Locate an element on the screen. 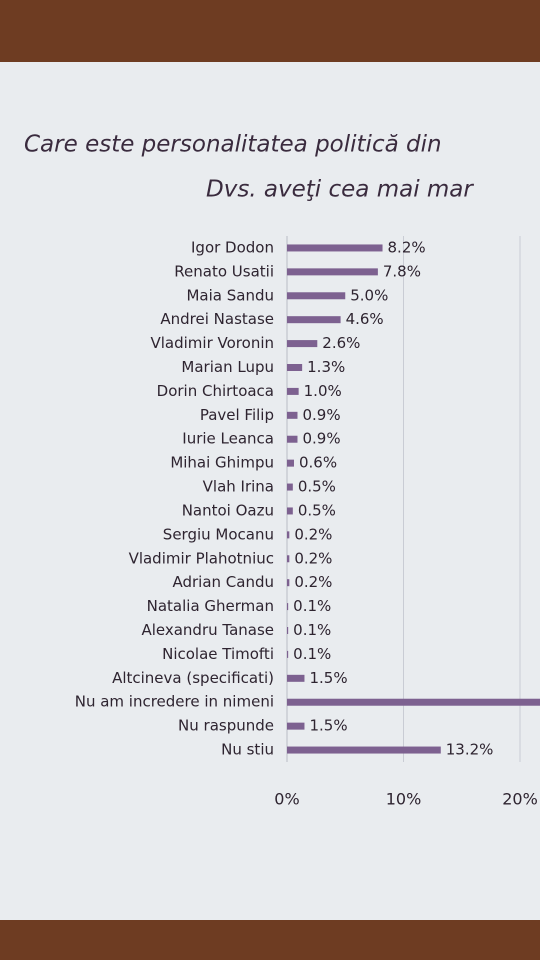 The image size is (540, 960). y-tick-label: Natalia Gherman is located at coordinates (210, 606).